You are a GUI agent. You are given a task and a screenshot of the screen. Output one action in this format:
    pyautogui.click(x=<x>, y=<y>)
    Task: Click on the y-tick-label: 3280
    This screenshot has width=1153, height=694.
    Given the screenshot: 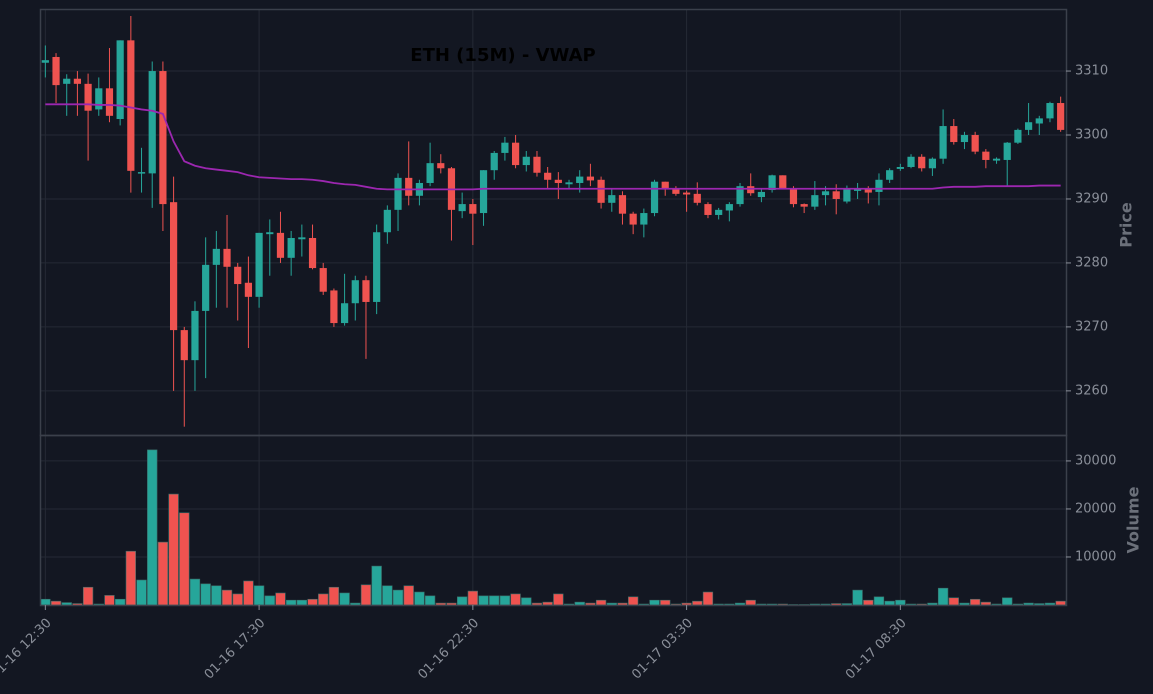 What is the action you would take?
    pyautogui.click(x=1091, y=262)
    